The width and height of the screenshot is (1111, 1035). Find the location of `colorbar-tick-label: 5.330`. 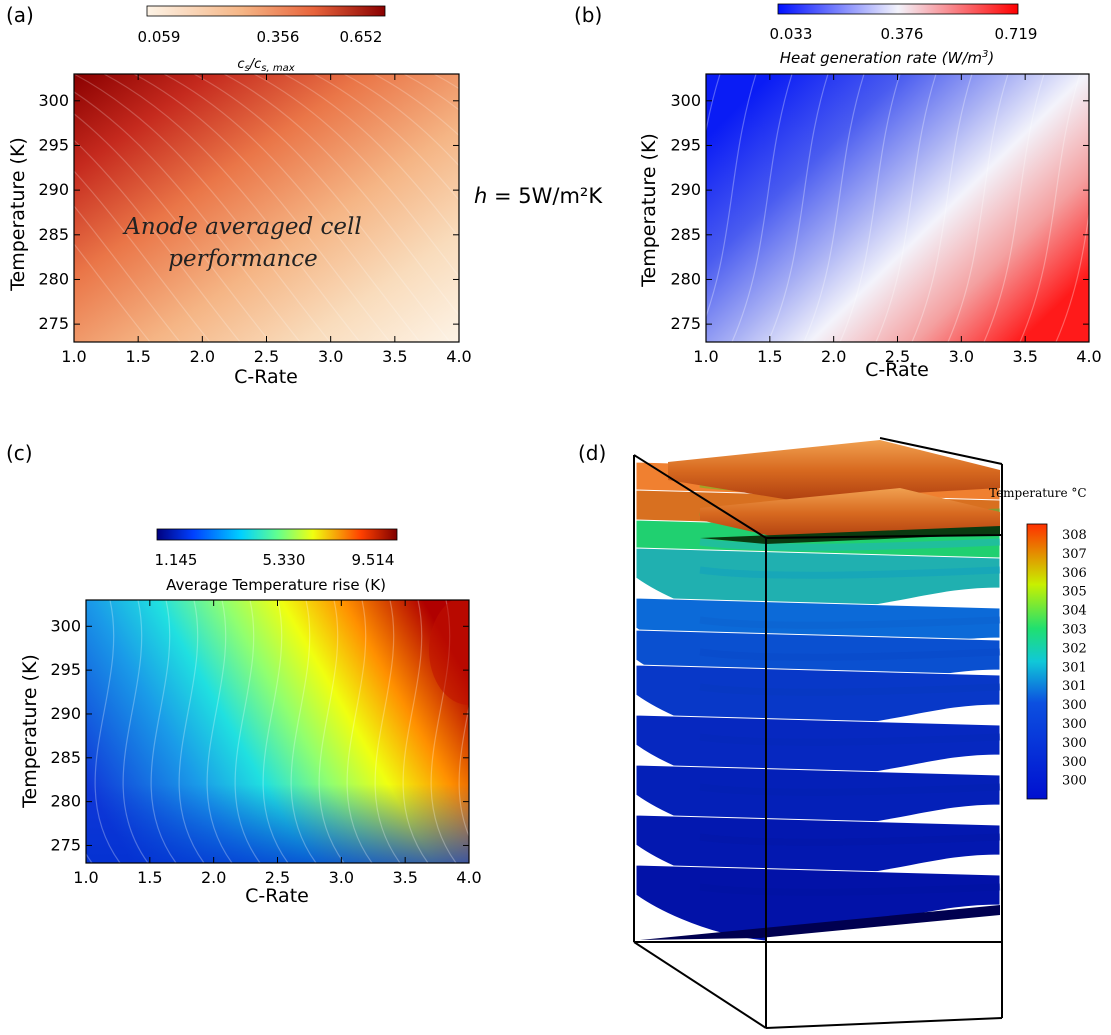

colorbar-tick-label: 5.330 is located at coordinates (284, 560).